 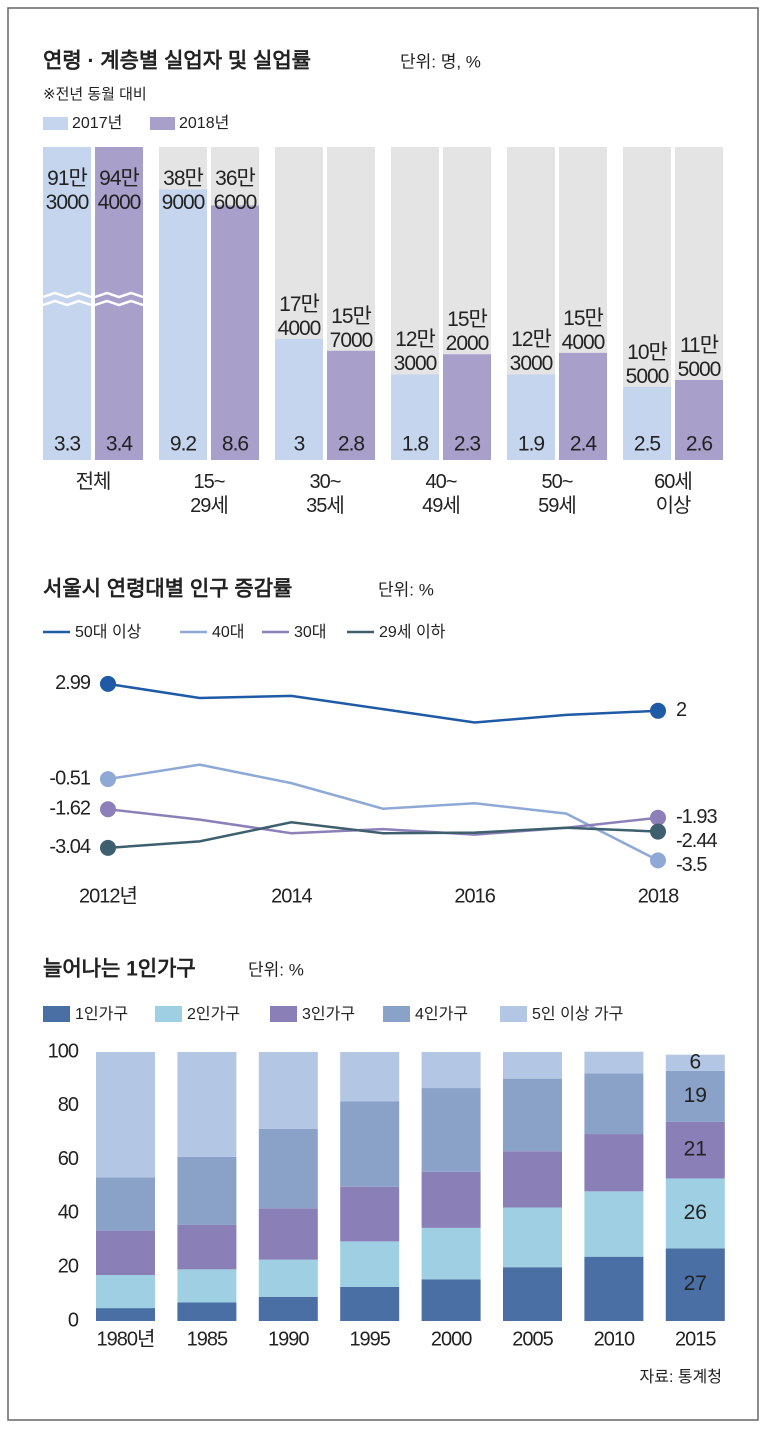 I want to click on y-tick-label: 60, so click(x=68, y=1159).